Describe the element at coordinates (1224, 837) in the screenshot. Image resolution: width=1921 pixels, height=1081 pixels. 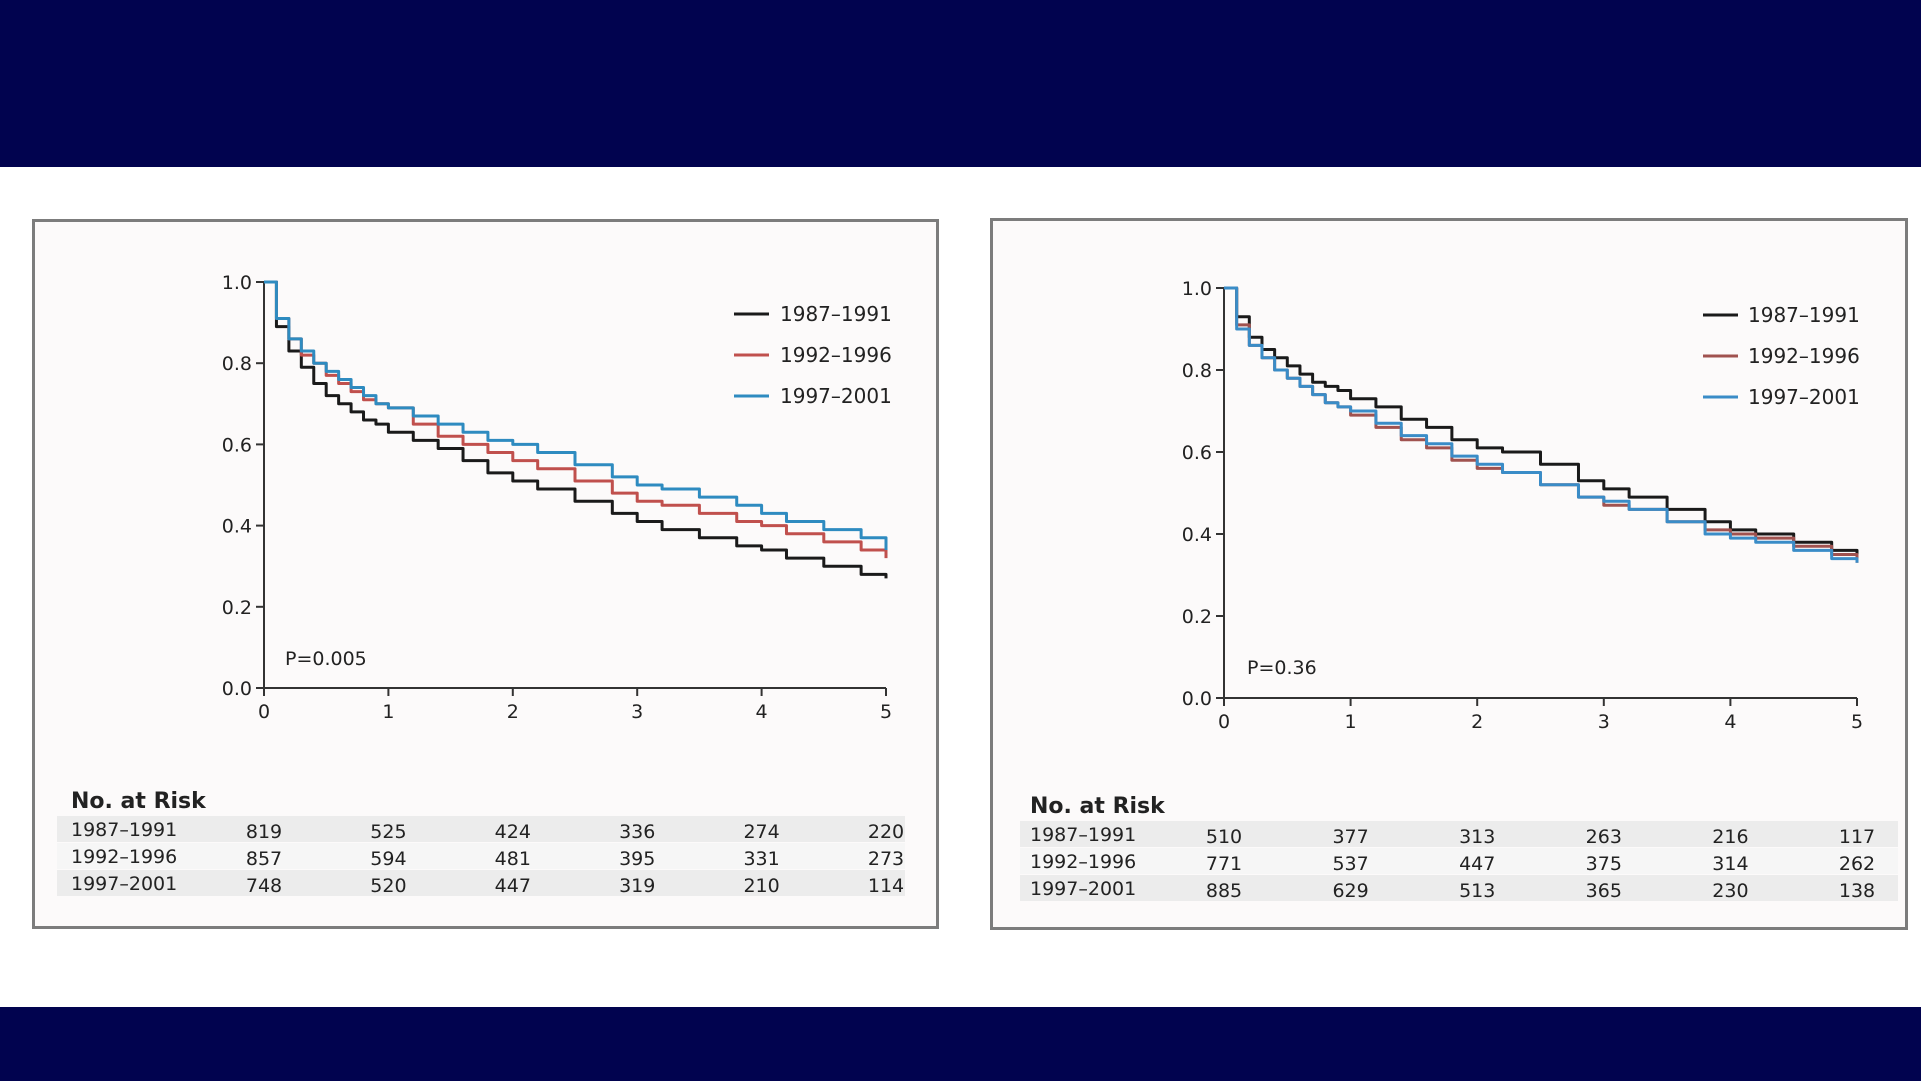
I see `risk-value: 510` at that location.